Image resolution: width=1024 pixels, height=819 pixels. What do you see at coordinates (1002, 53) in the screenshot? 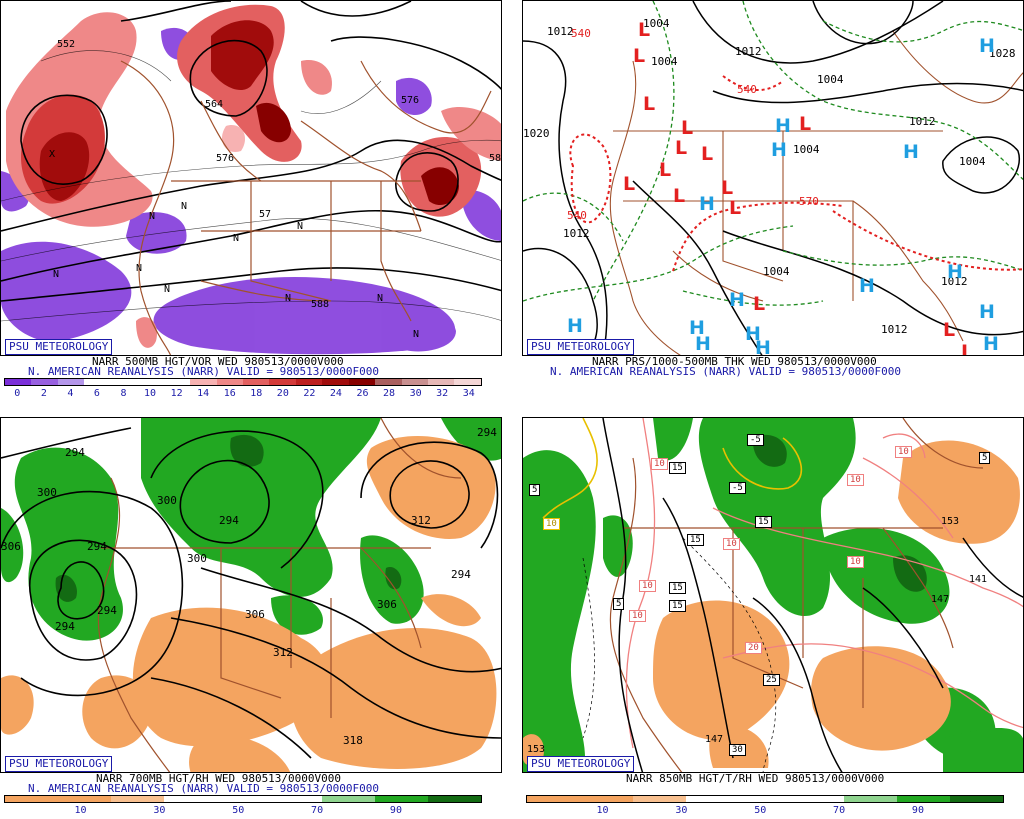
I see `isobar-label: 1028` at bounding box center [1002, 53].